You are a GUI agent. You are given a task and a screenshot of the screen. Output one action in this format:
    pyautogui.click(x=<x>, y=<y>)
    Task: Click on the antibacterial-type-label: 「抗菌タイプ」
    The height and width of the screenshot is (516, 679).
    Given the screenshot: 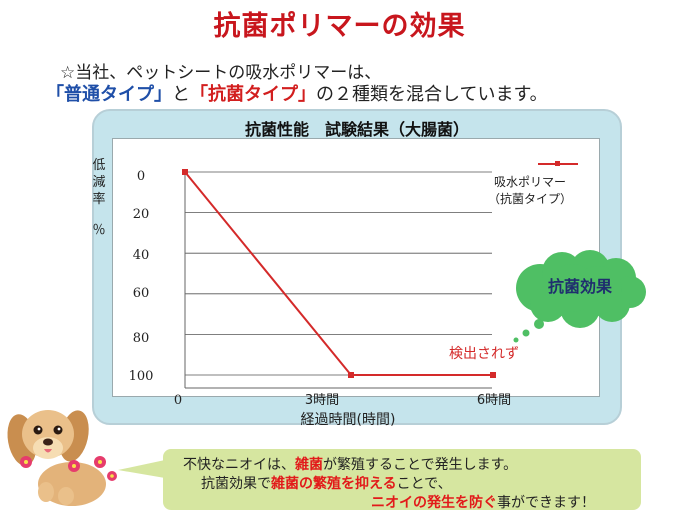 What is the action you would take?
    pyautogui.click(x=253, y=94)
    